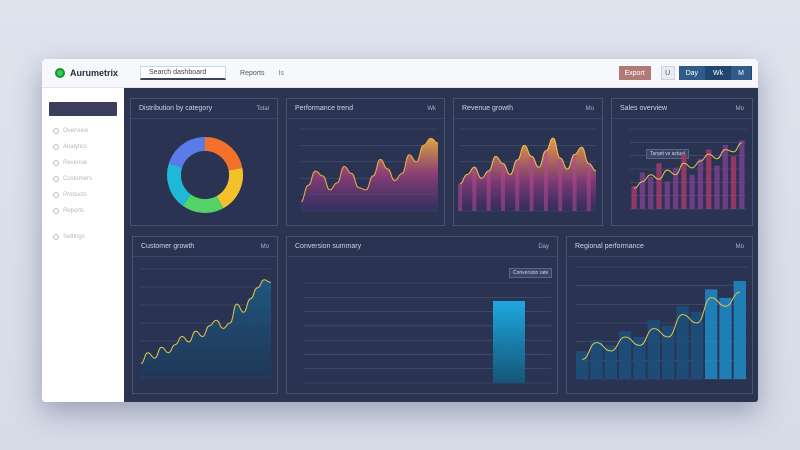 This screenshot has width=800, height=450. I want to click on sidebar-item-overview: Overview, so click(70, 131).